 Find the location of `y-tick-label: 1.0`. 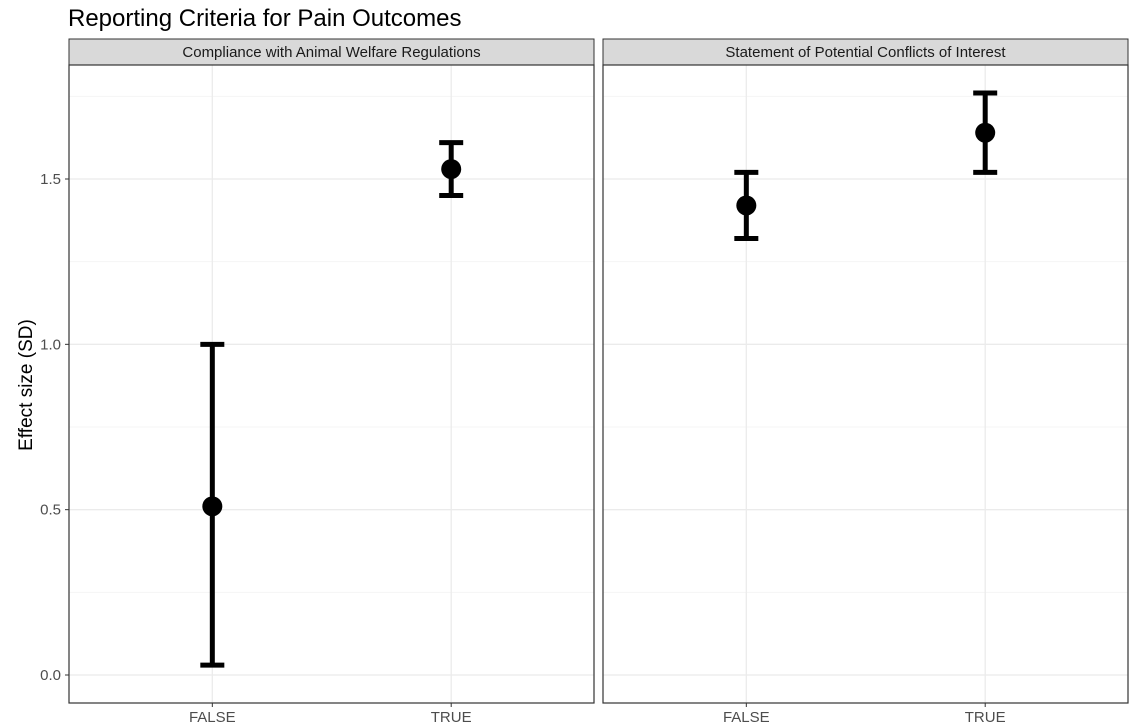

y-tick-label: 1.0 is located at coordinates (50, 344).